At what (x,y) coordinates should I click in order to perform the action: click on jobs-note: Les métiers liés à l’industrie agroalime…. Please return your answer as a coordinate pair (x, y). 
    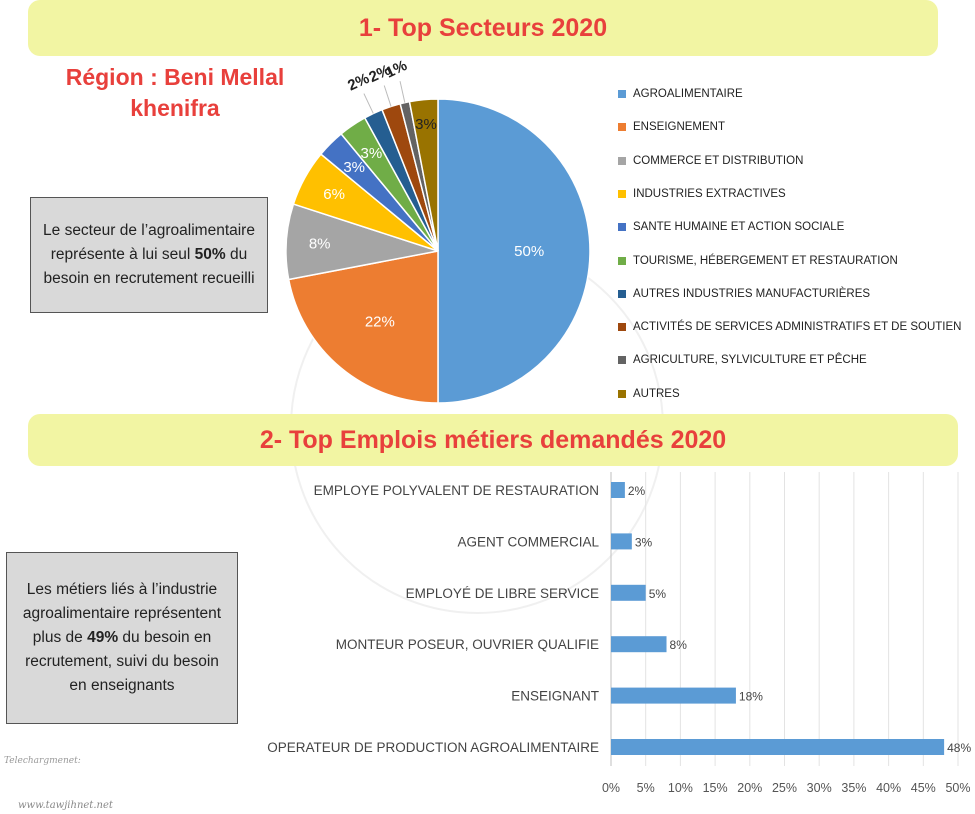
    Looking at the image, I should click on (122, 638).